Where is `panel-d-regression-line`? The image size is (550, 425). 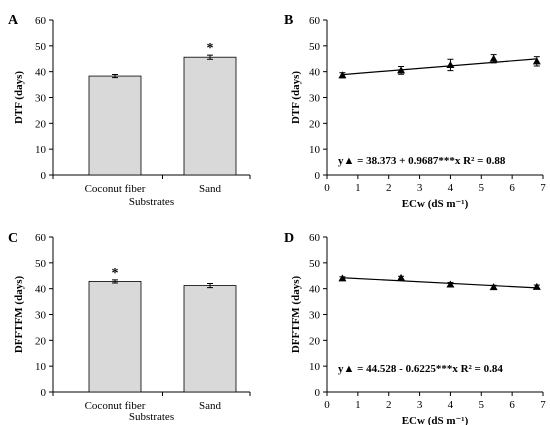 panel-d-regression-line is located at coordinates (439, 283).